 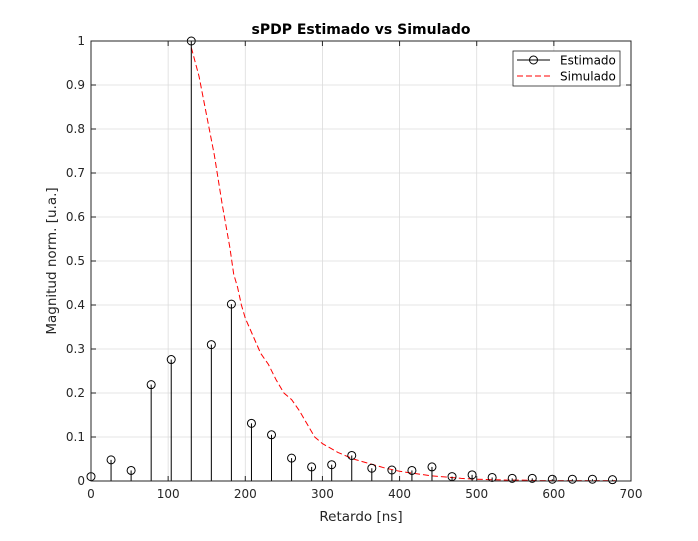 What do you see at coordinates (553, 494) in the screenshot?
I see `x-tick-label: 600` at bounding box center [553, 494].